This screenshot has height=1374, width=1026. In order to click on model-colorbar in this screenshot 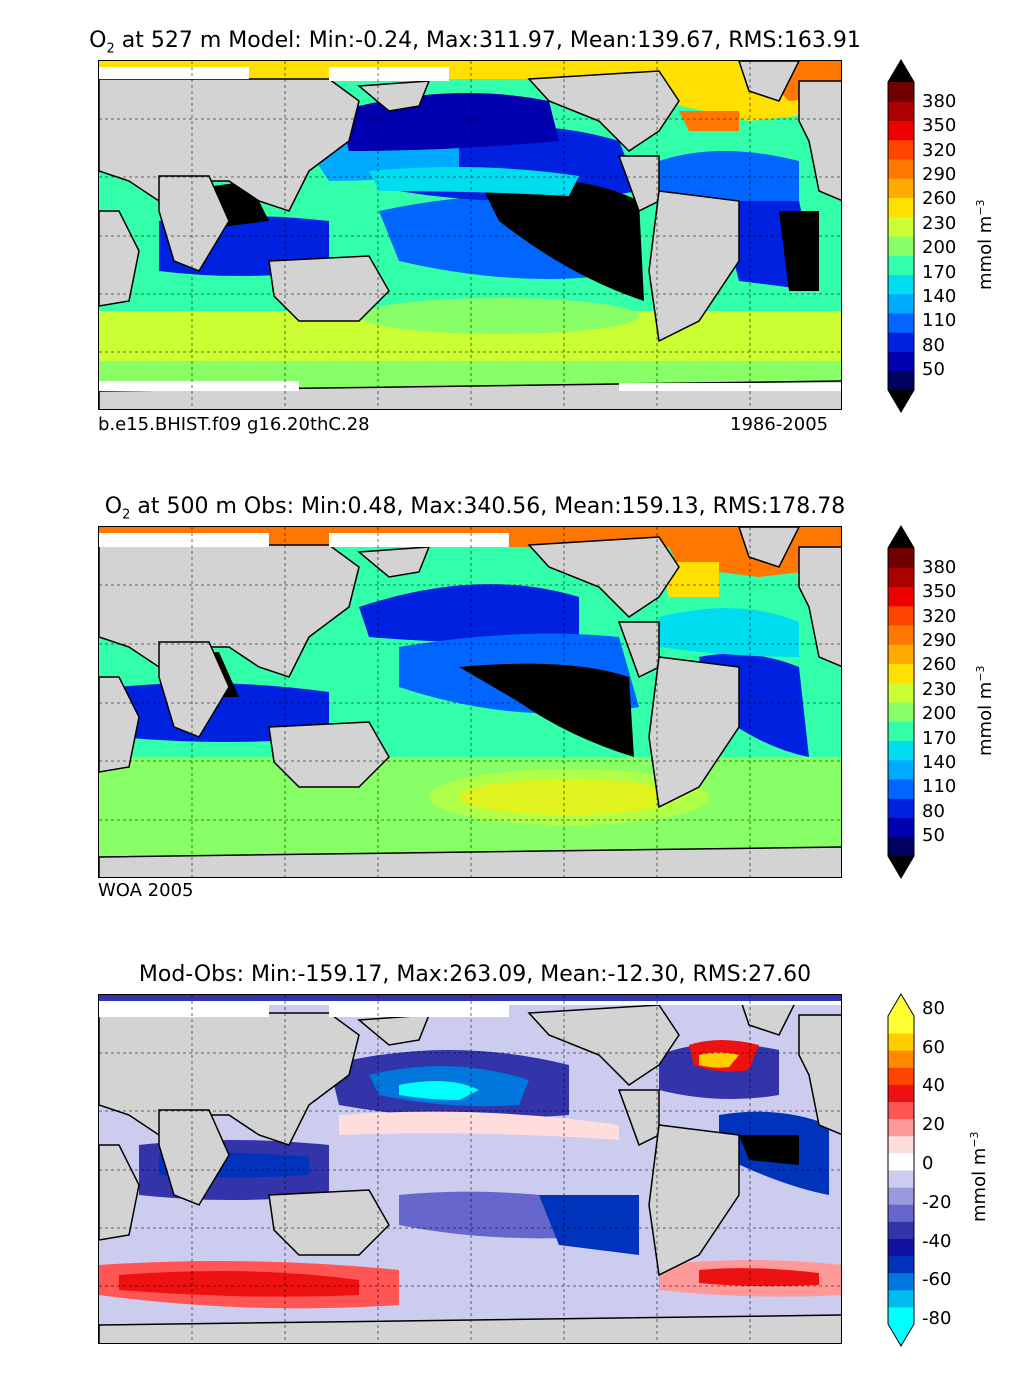, I will do `click(901, 236)`.